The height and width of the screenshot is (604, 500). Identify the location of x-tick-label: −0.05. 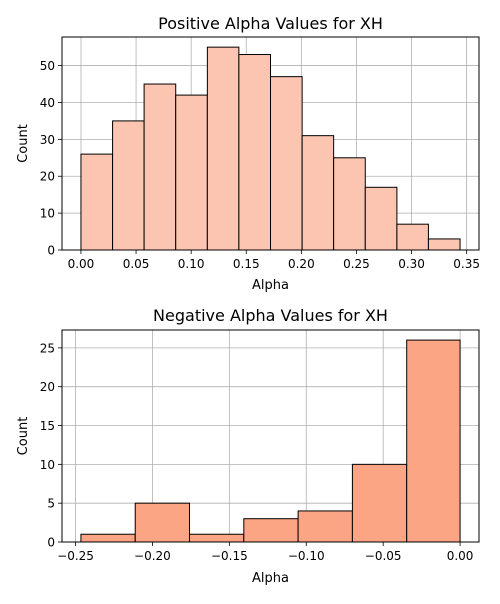
(383, 556).